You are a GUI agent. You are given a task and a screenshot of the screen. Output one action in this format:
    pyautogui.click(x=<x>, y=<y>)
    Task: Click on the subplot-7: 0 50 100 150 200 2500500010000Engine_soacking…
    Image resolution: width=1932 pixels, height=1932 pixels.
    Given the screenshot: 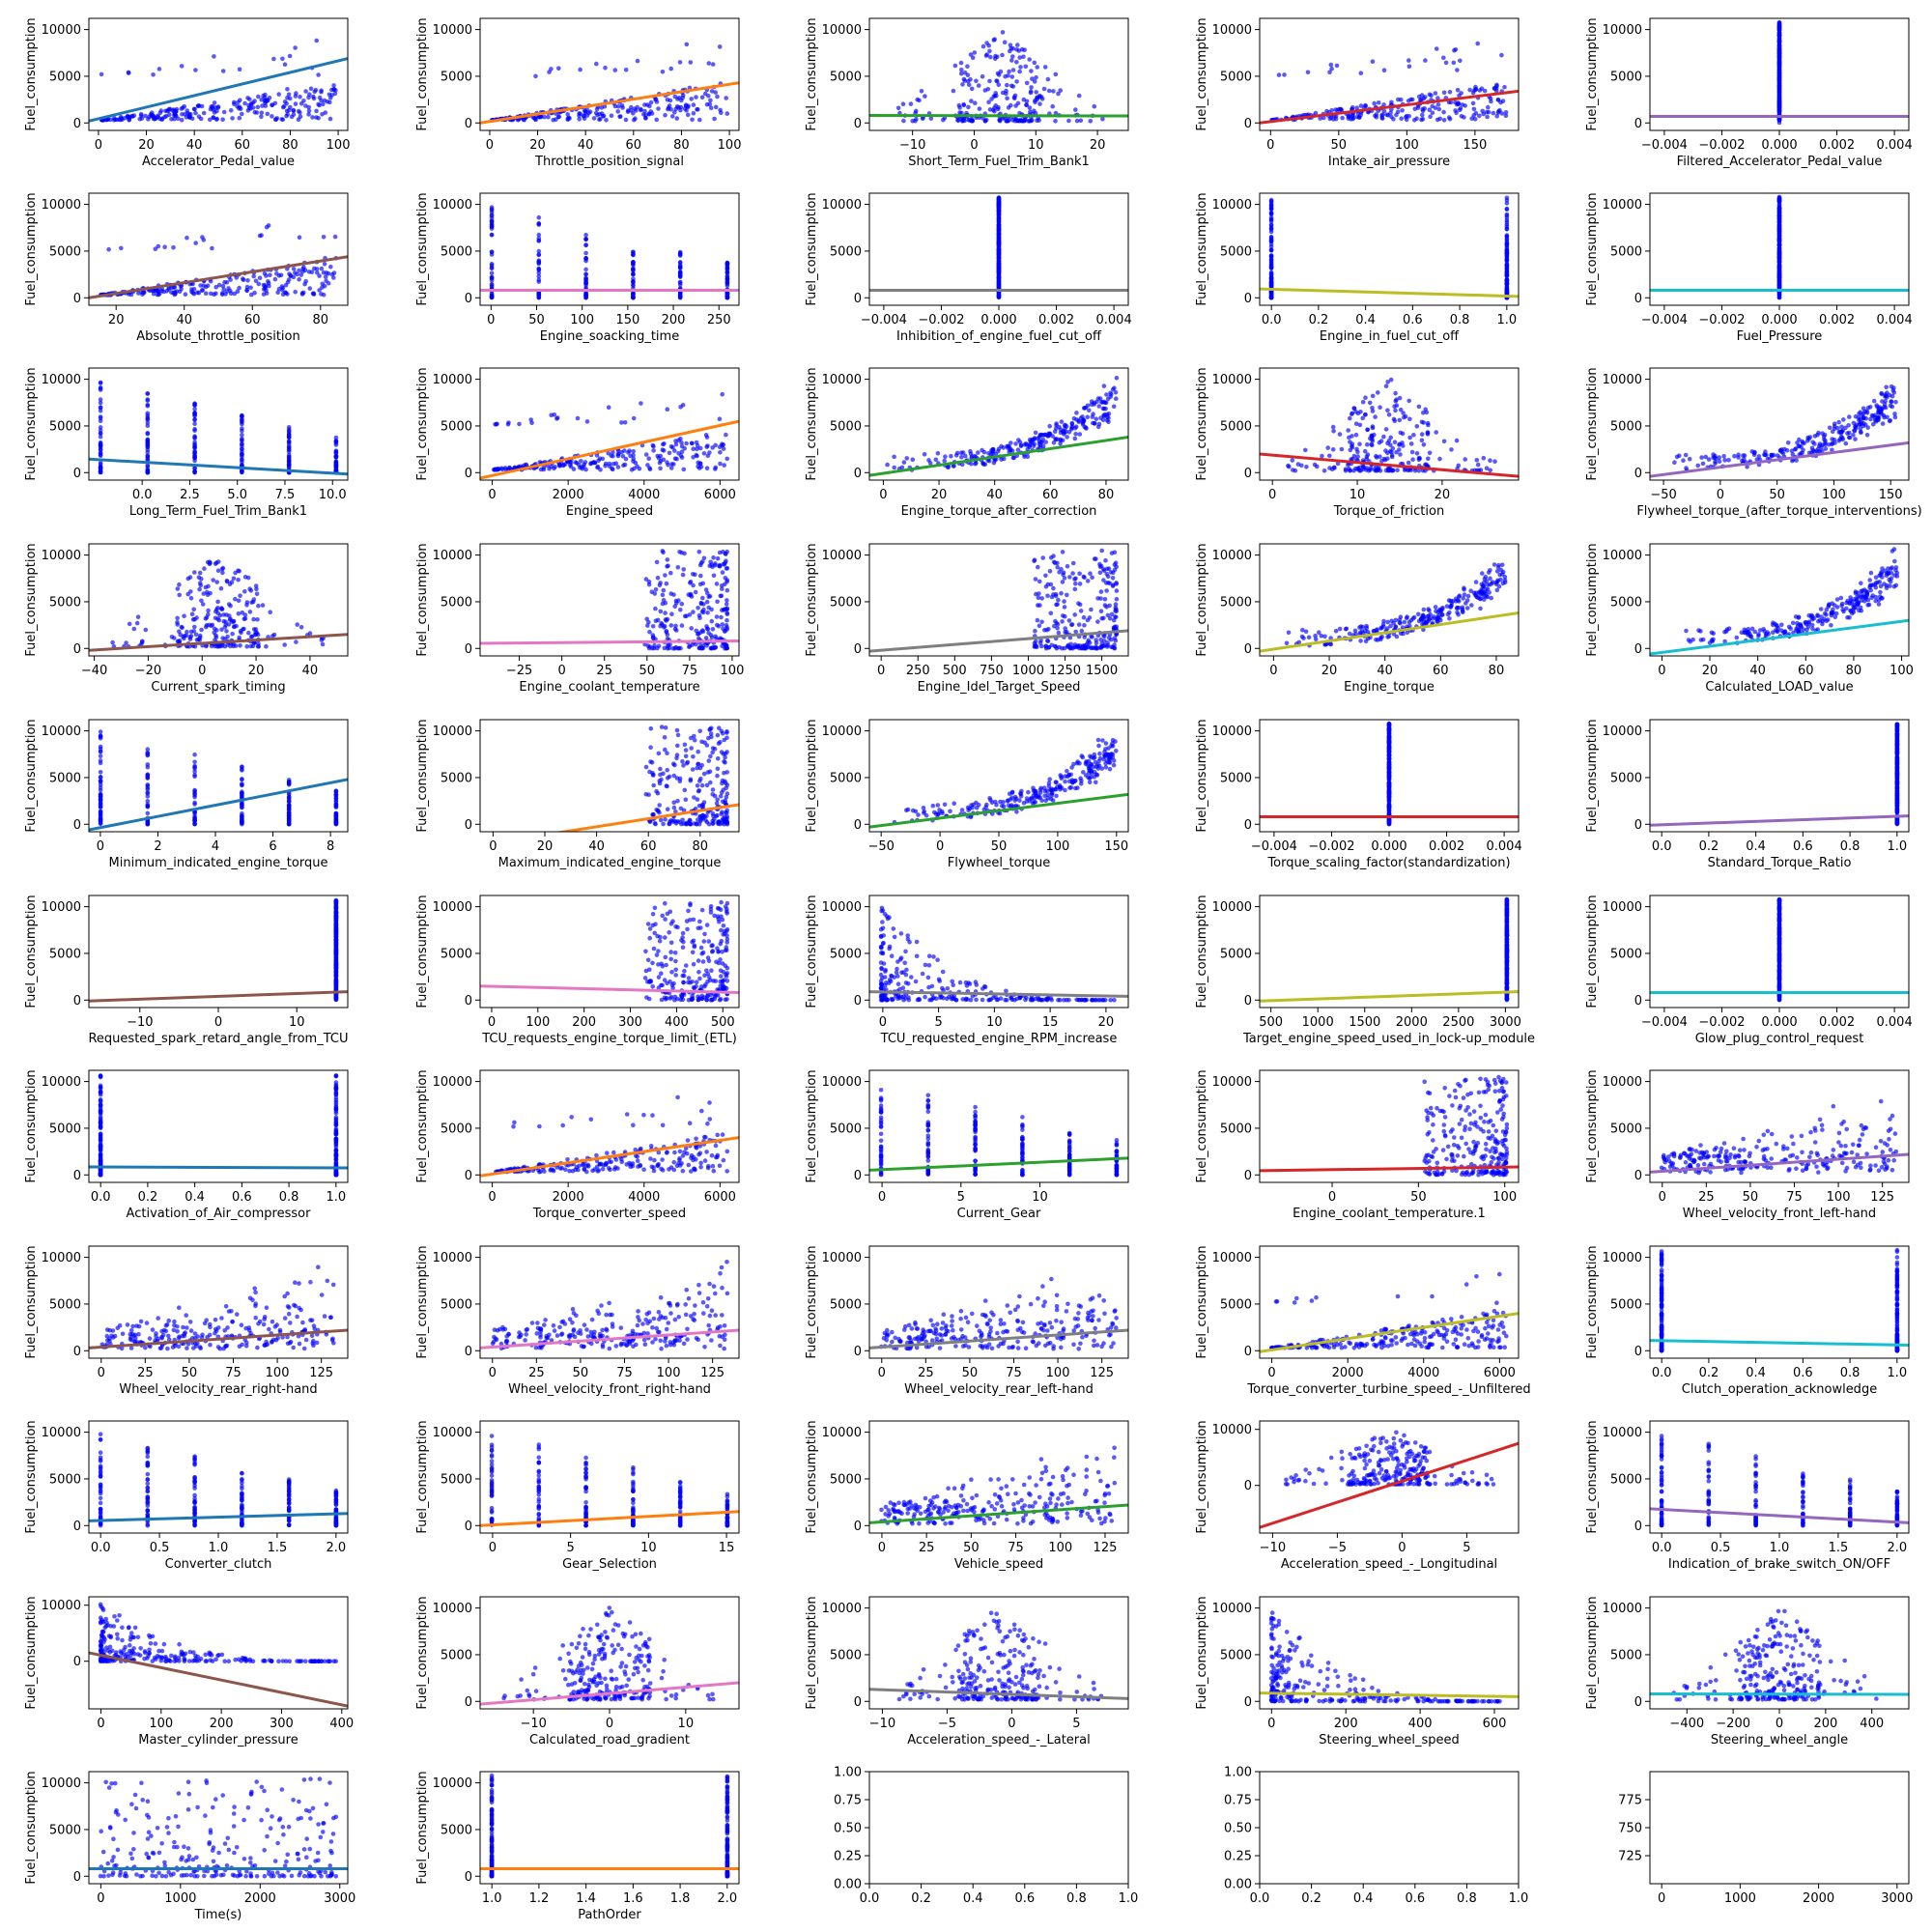 What is the action you would take?
    pyautogui.click(x=577, y=268)
    